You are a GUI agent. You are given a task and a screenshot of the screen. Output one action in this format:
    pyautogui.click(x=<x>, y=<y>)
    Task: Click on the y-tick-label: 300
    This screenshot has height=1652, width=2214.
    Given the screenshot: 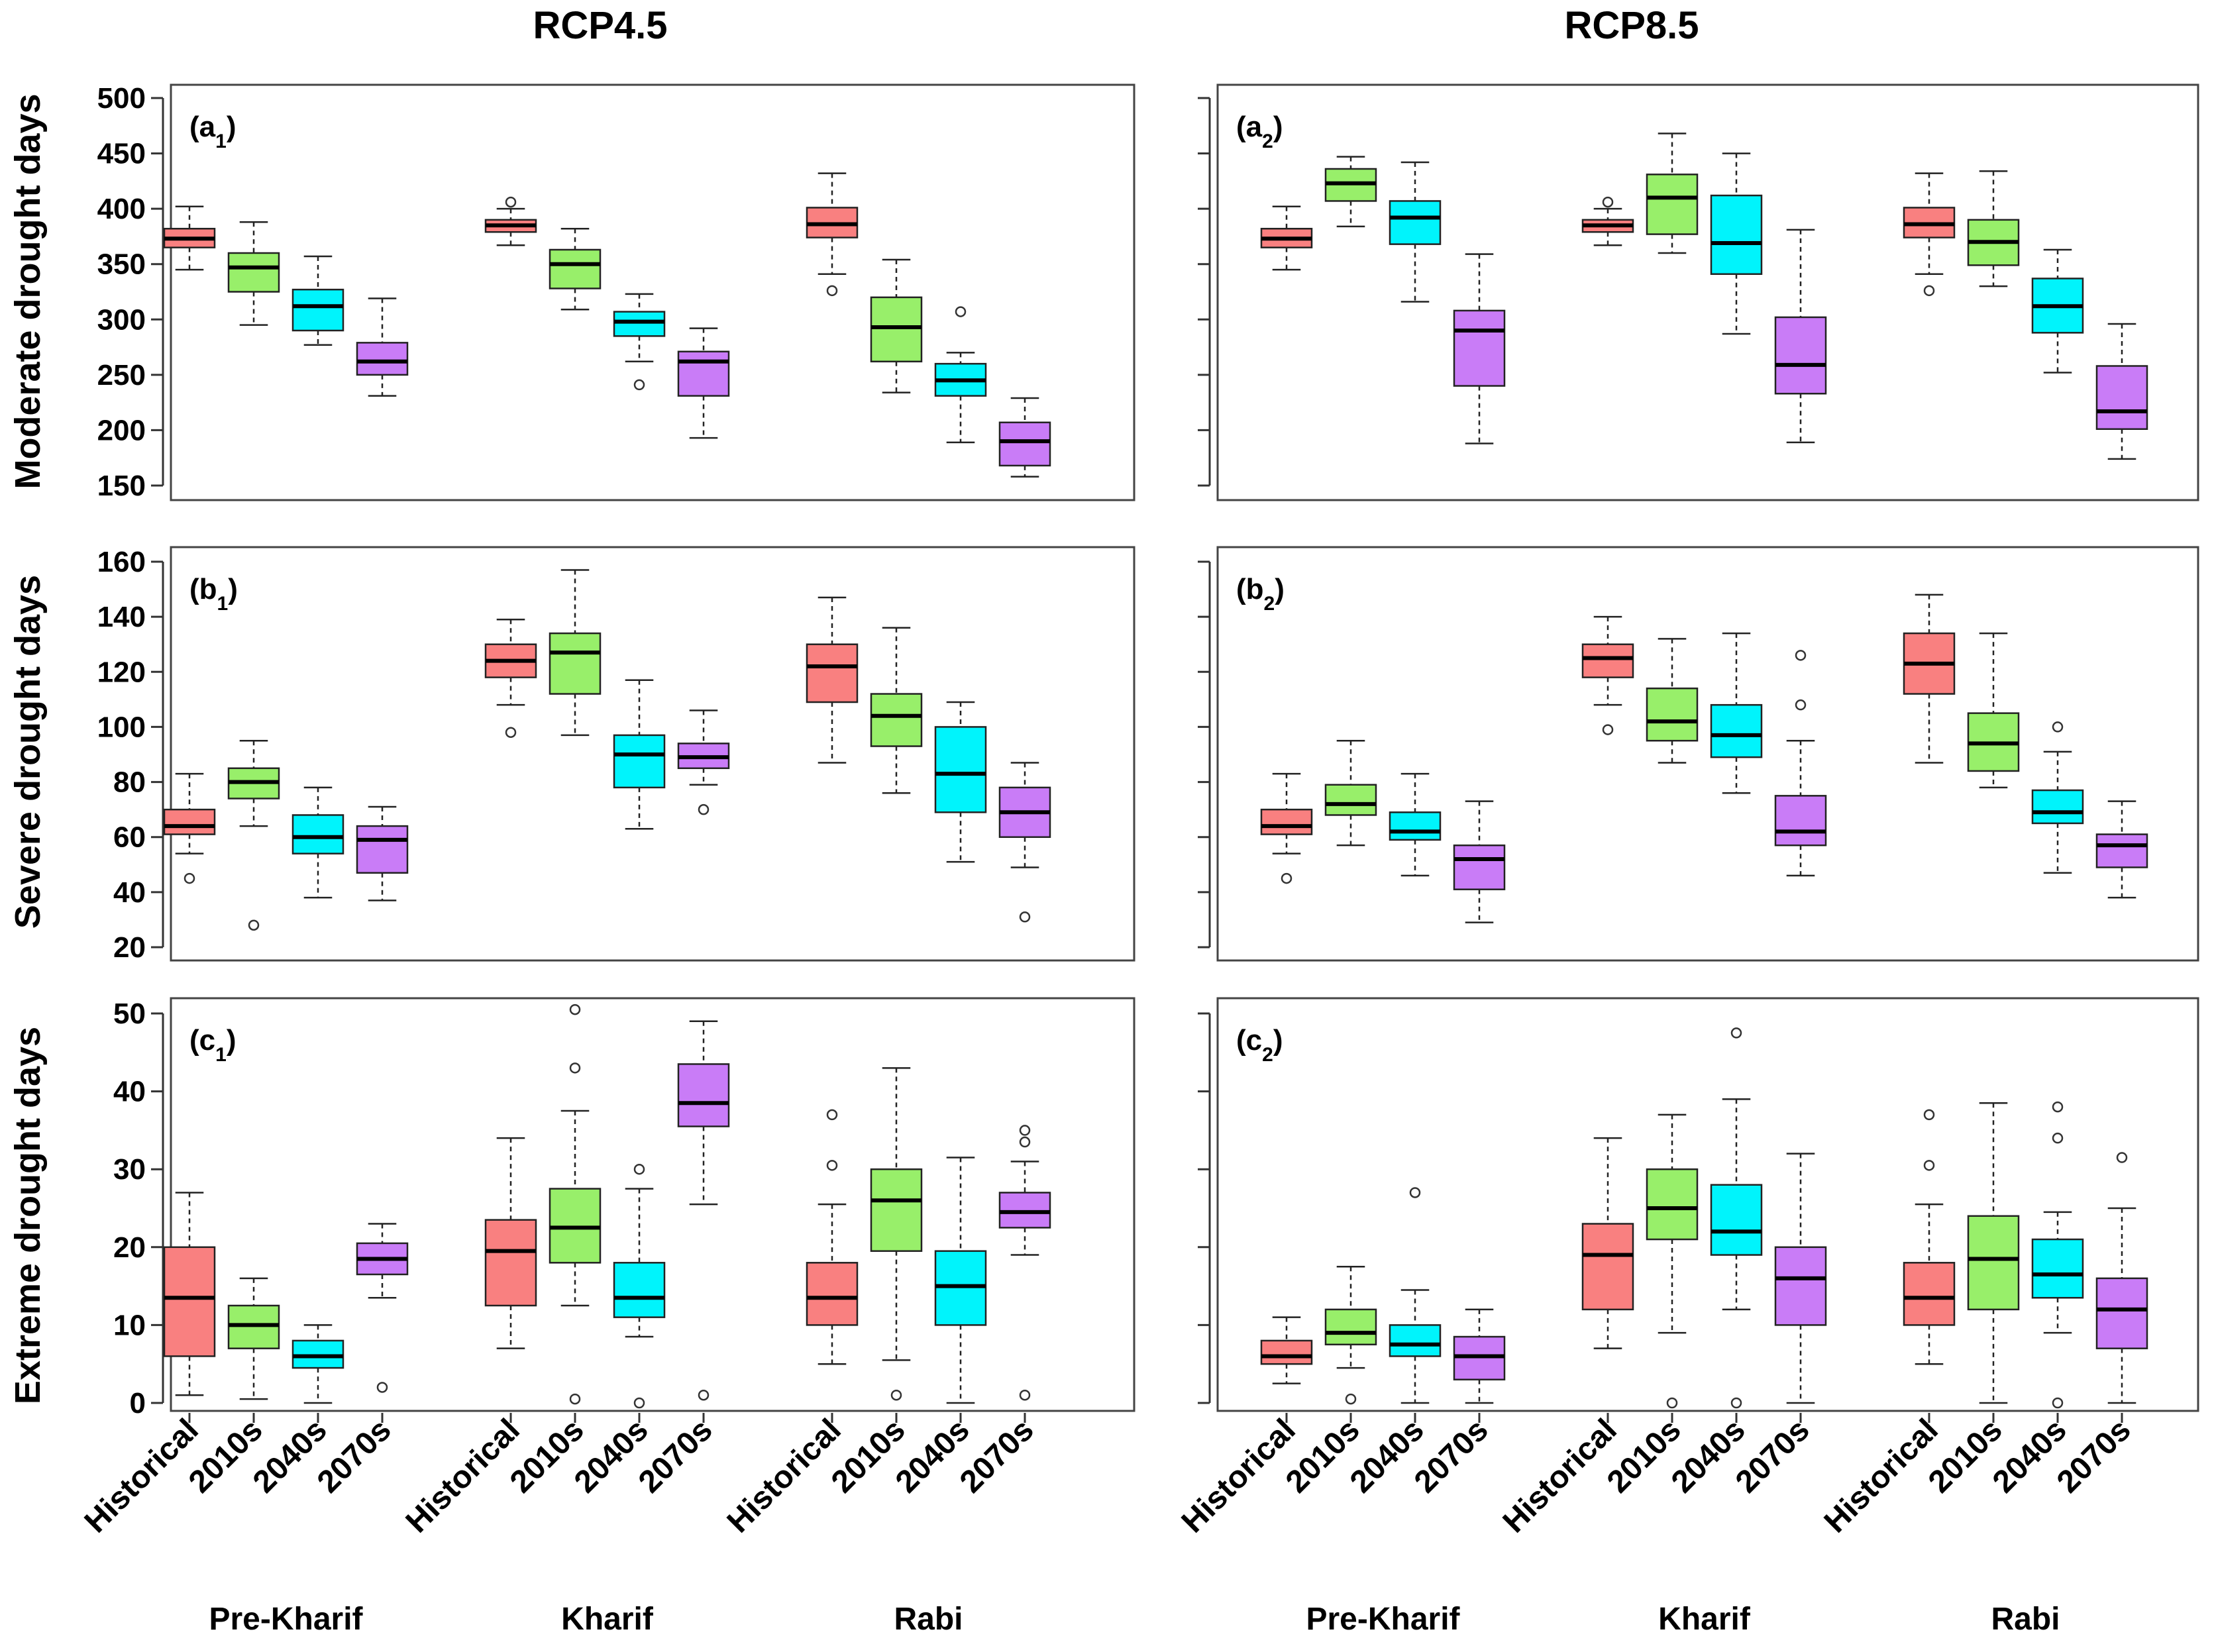 What is the action you would take?
    pyautogui.click(x=122, y=319)
    